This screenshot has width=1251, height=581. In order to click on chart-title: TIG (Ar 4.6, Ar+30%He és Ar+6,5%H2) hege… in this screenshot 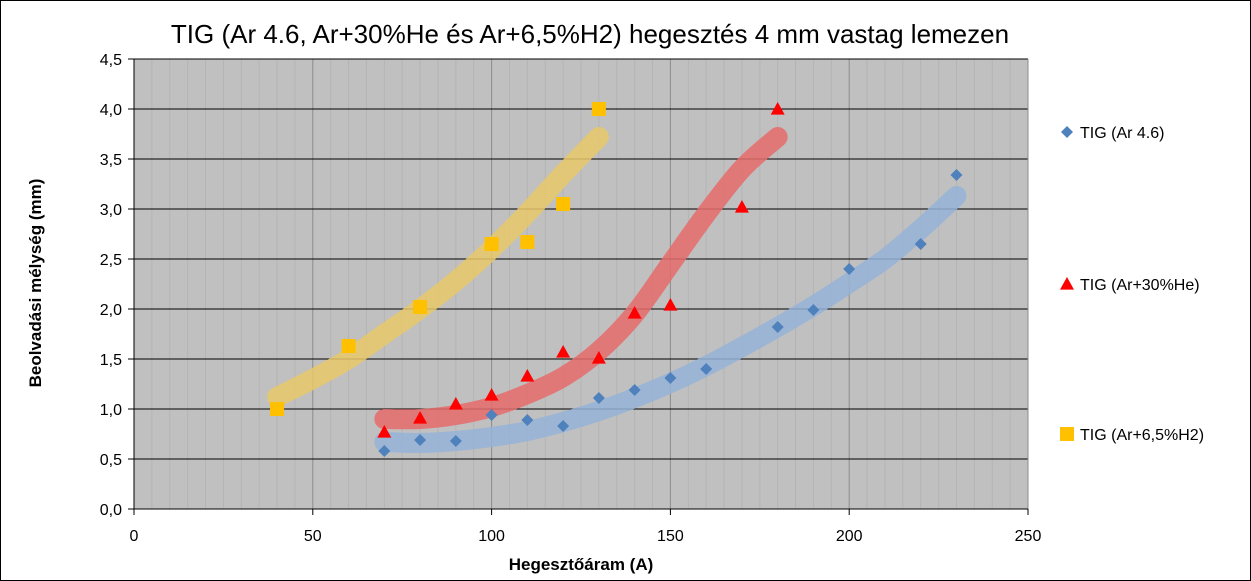, I will do `click(590, 34)`.